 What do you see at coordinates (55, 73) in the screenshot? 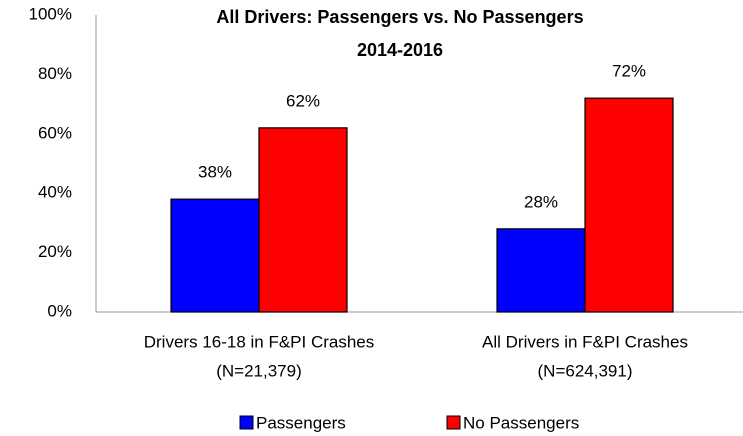
I see `y-tick-label: 80%` at bounding box center [55, 73].